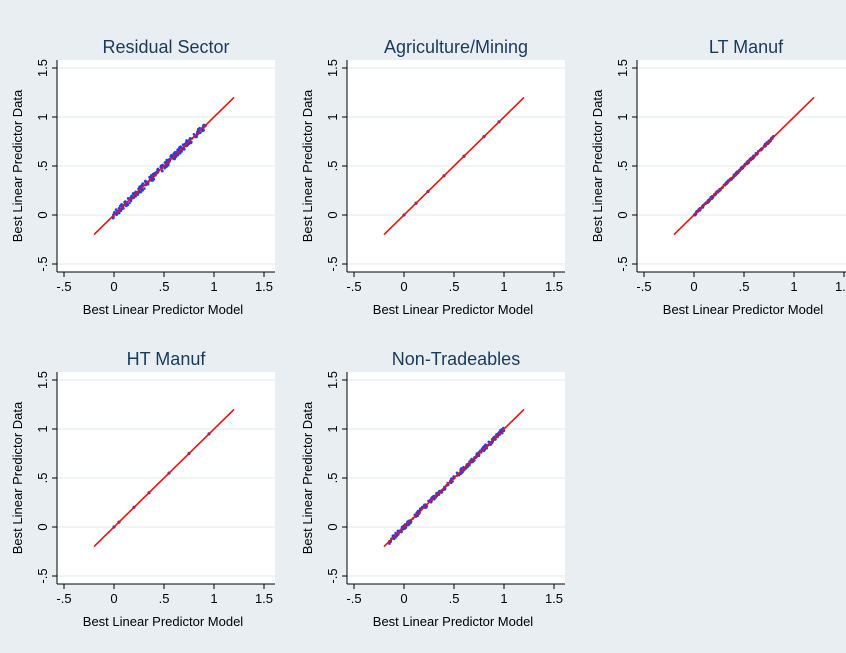 The width and height of the screenshot is (846, 653). What do you see at coordinates (167, 359) in the screenshot?
I see `panel-title: HT Manuf` at bounding box center [167, 359].